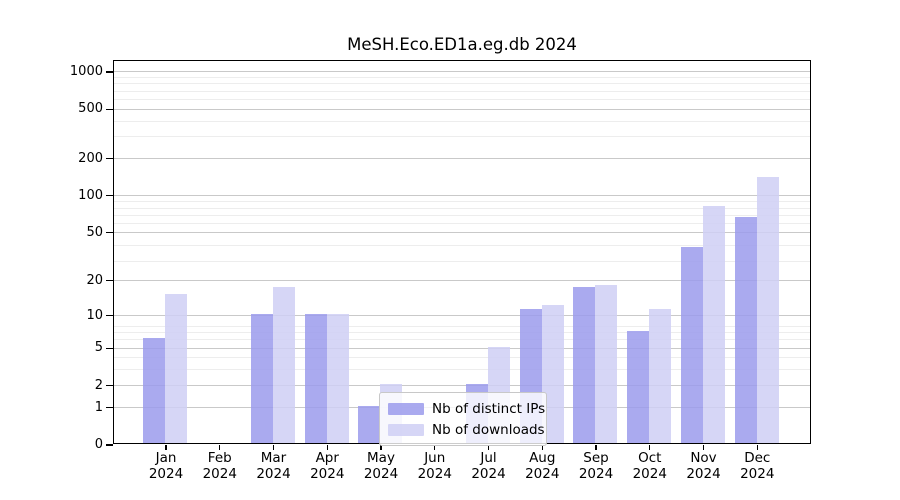 The height and width of the screenshot is (500, 900). I want to click on bar-distinct-ips-apr, so click(315, 378).